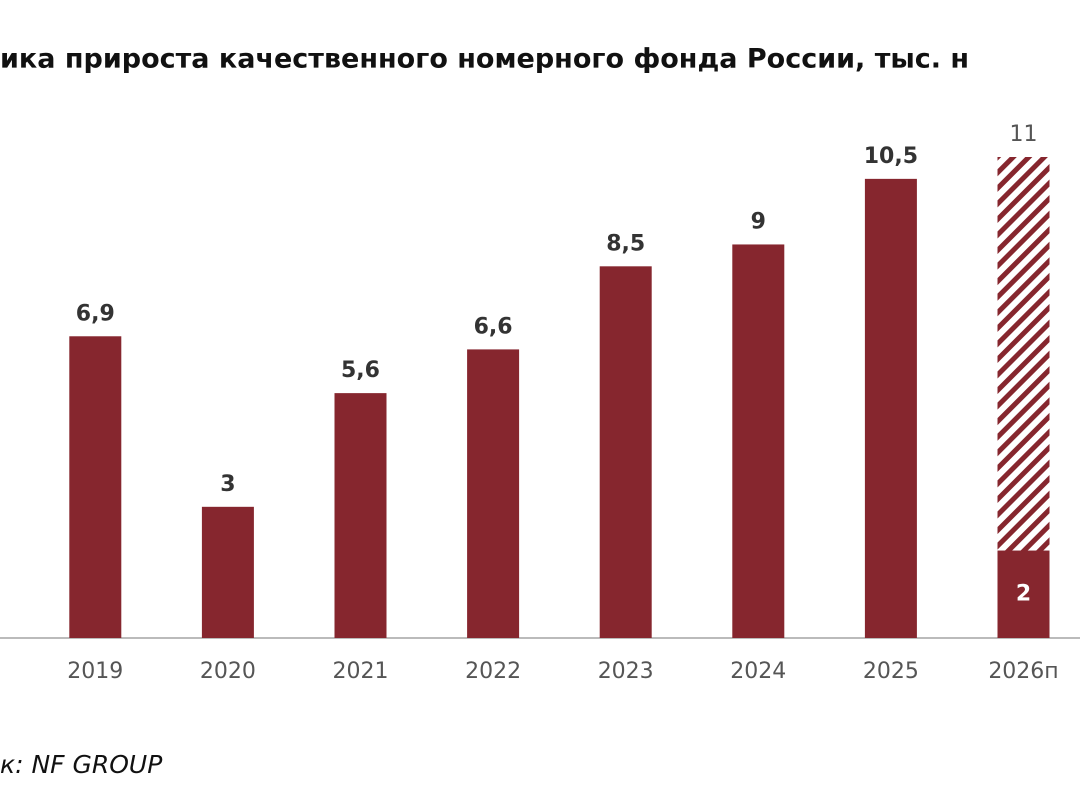 The width and height of the screenshot is (1080, 810). Describe the element at coordinates (758, 671) in the screenshot. I see `x-tick-label: 2024` at that location.